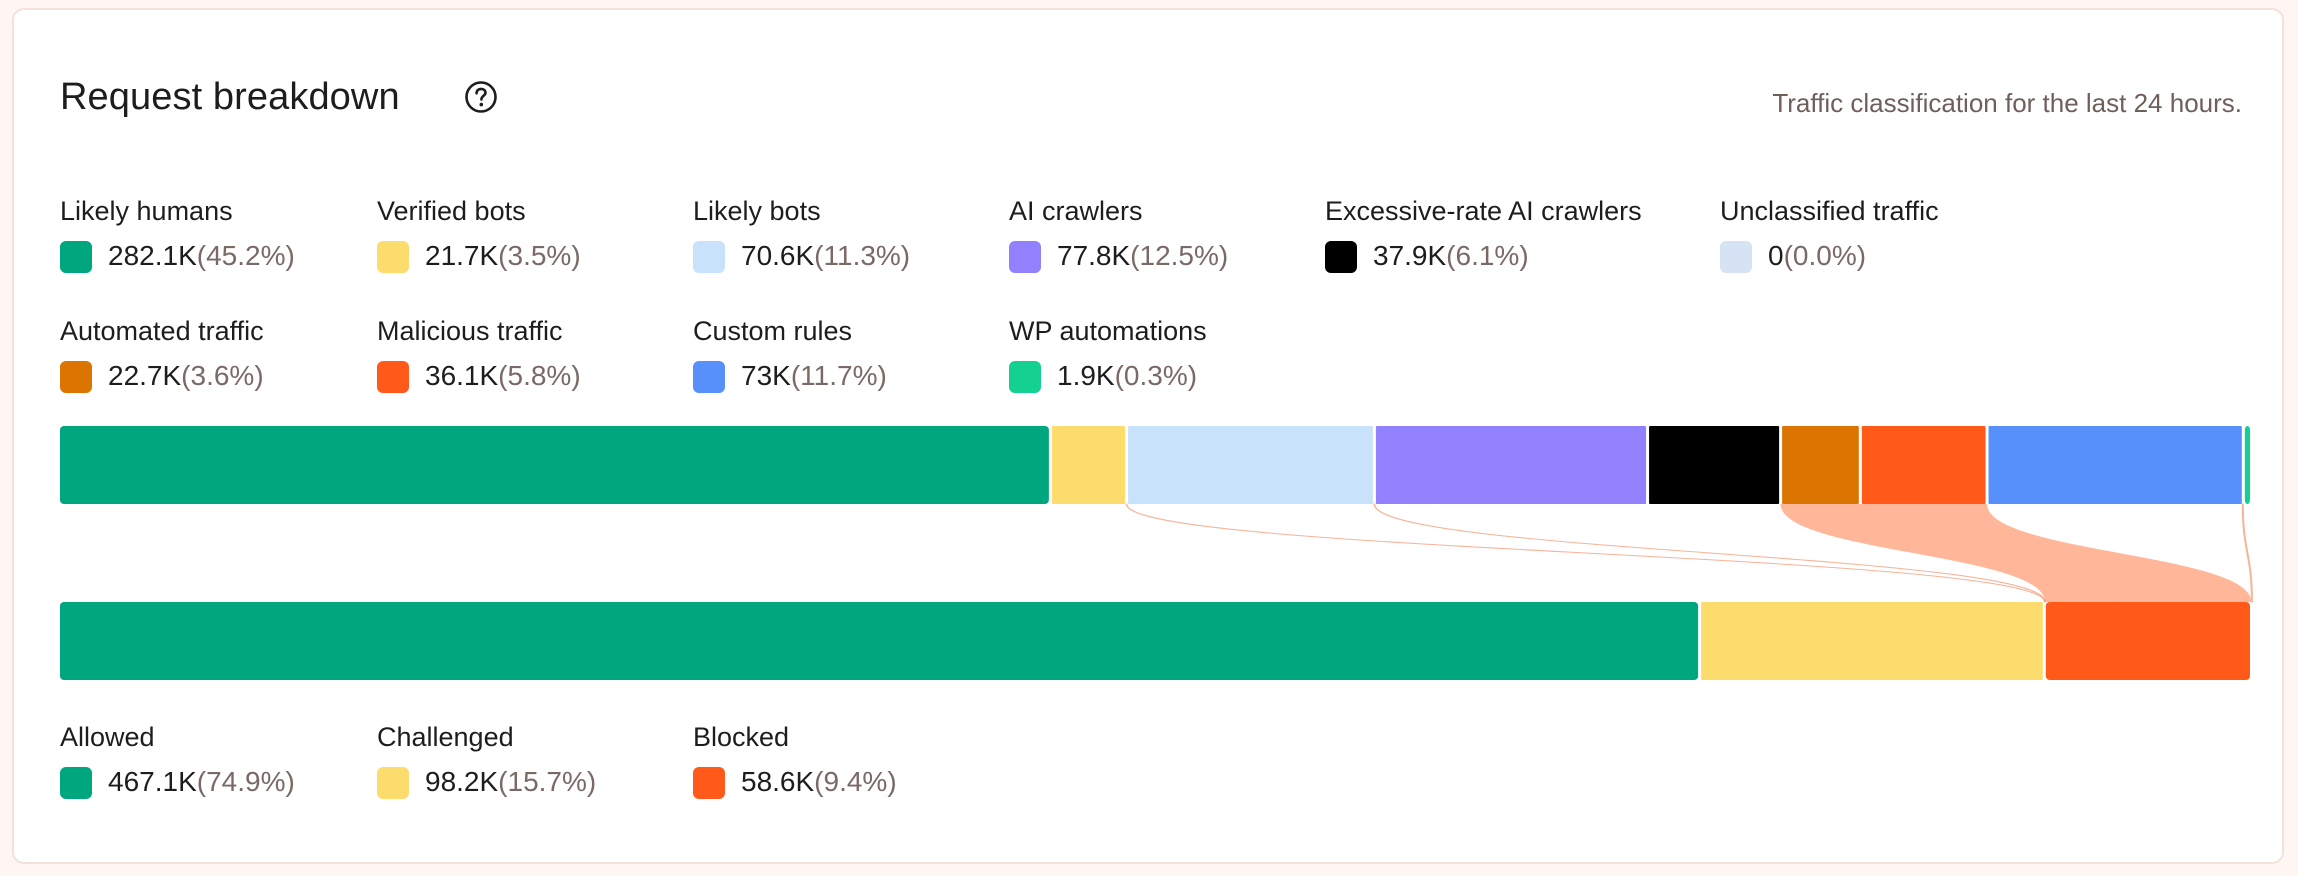  Describe the element at coordinates (445, 737) in the screenshot. I see `legend-label: Challenged` at that location.